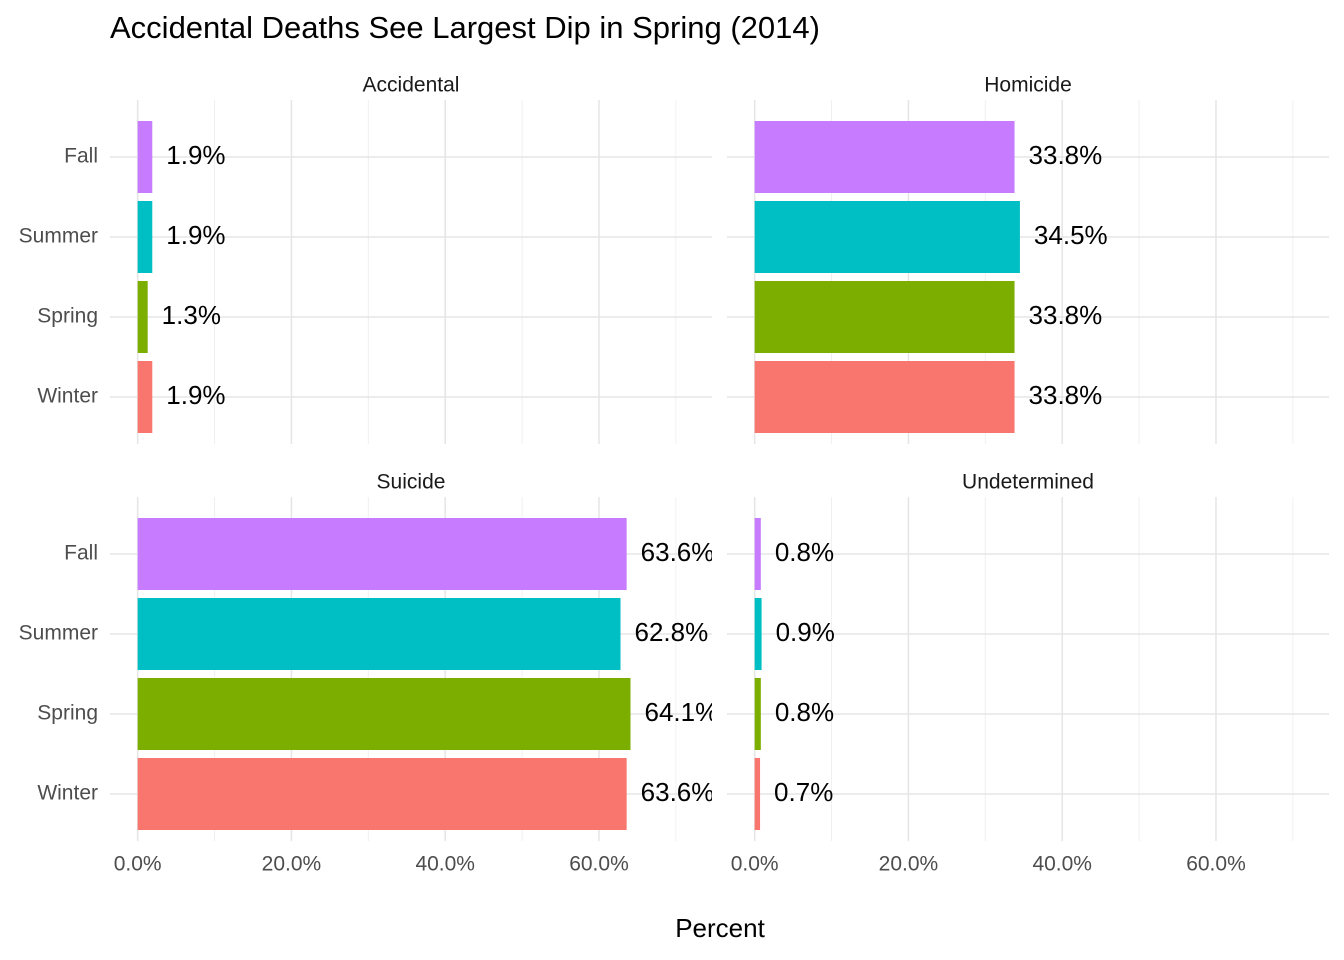 The width and height of the screenshot is (1344, 960). I want to click on value-label: 62.8%, so click(672, 632).